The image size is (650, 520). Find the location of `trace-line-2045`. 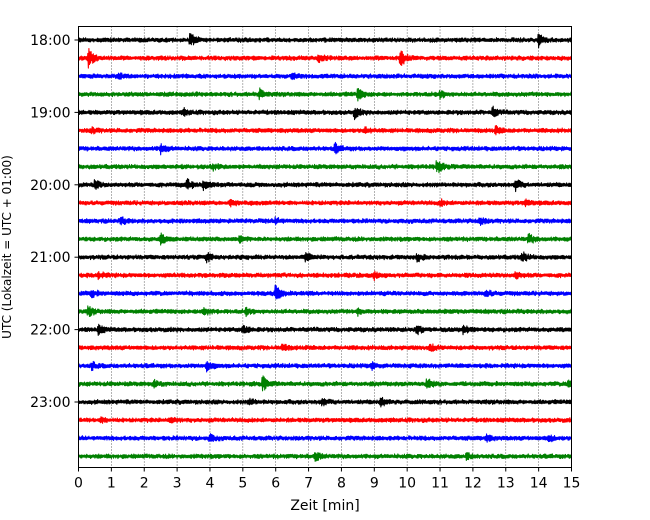

trace-line-2045 is located at coordinates (325, 239).